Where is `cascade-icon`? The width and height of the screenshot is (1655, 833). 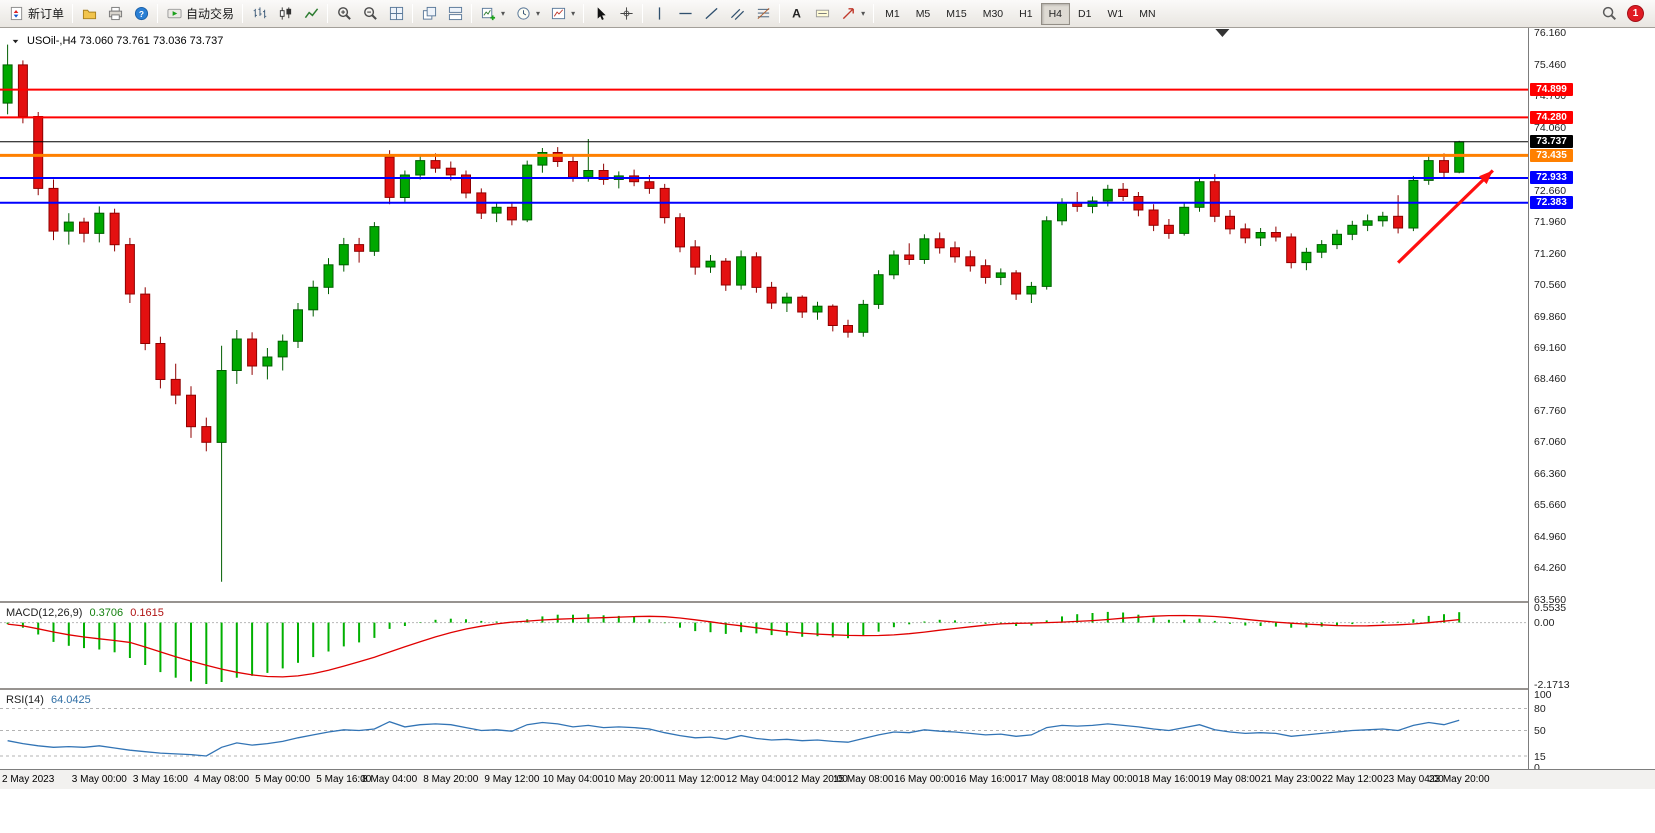
cascade-icon is located at coordinates (429, 14).